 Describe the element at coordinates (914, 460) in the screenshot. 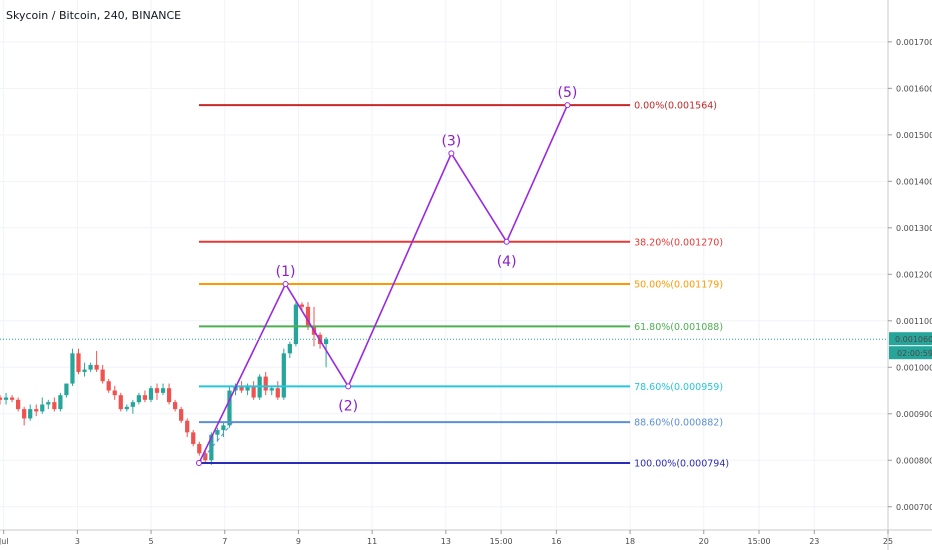

I see `y-tick-label: 0.000800` at that location.